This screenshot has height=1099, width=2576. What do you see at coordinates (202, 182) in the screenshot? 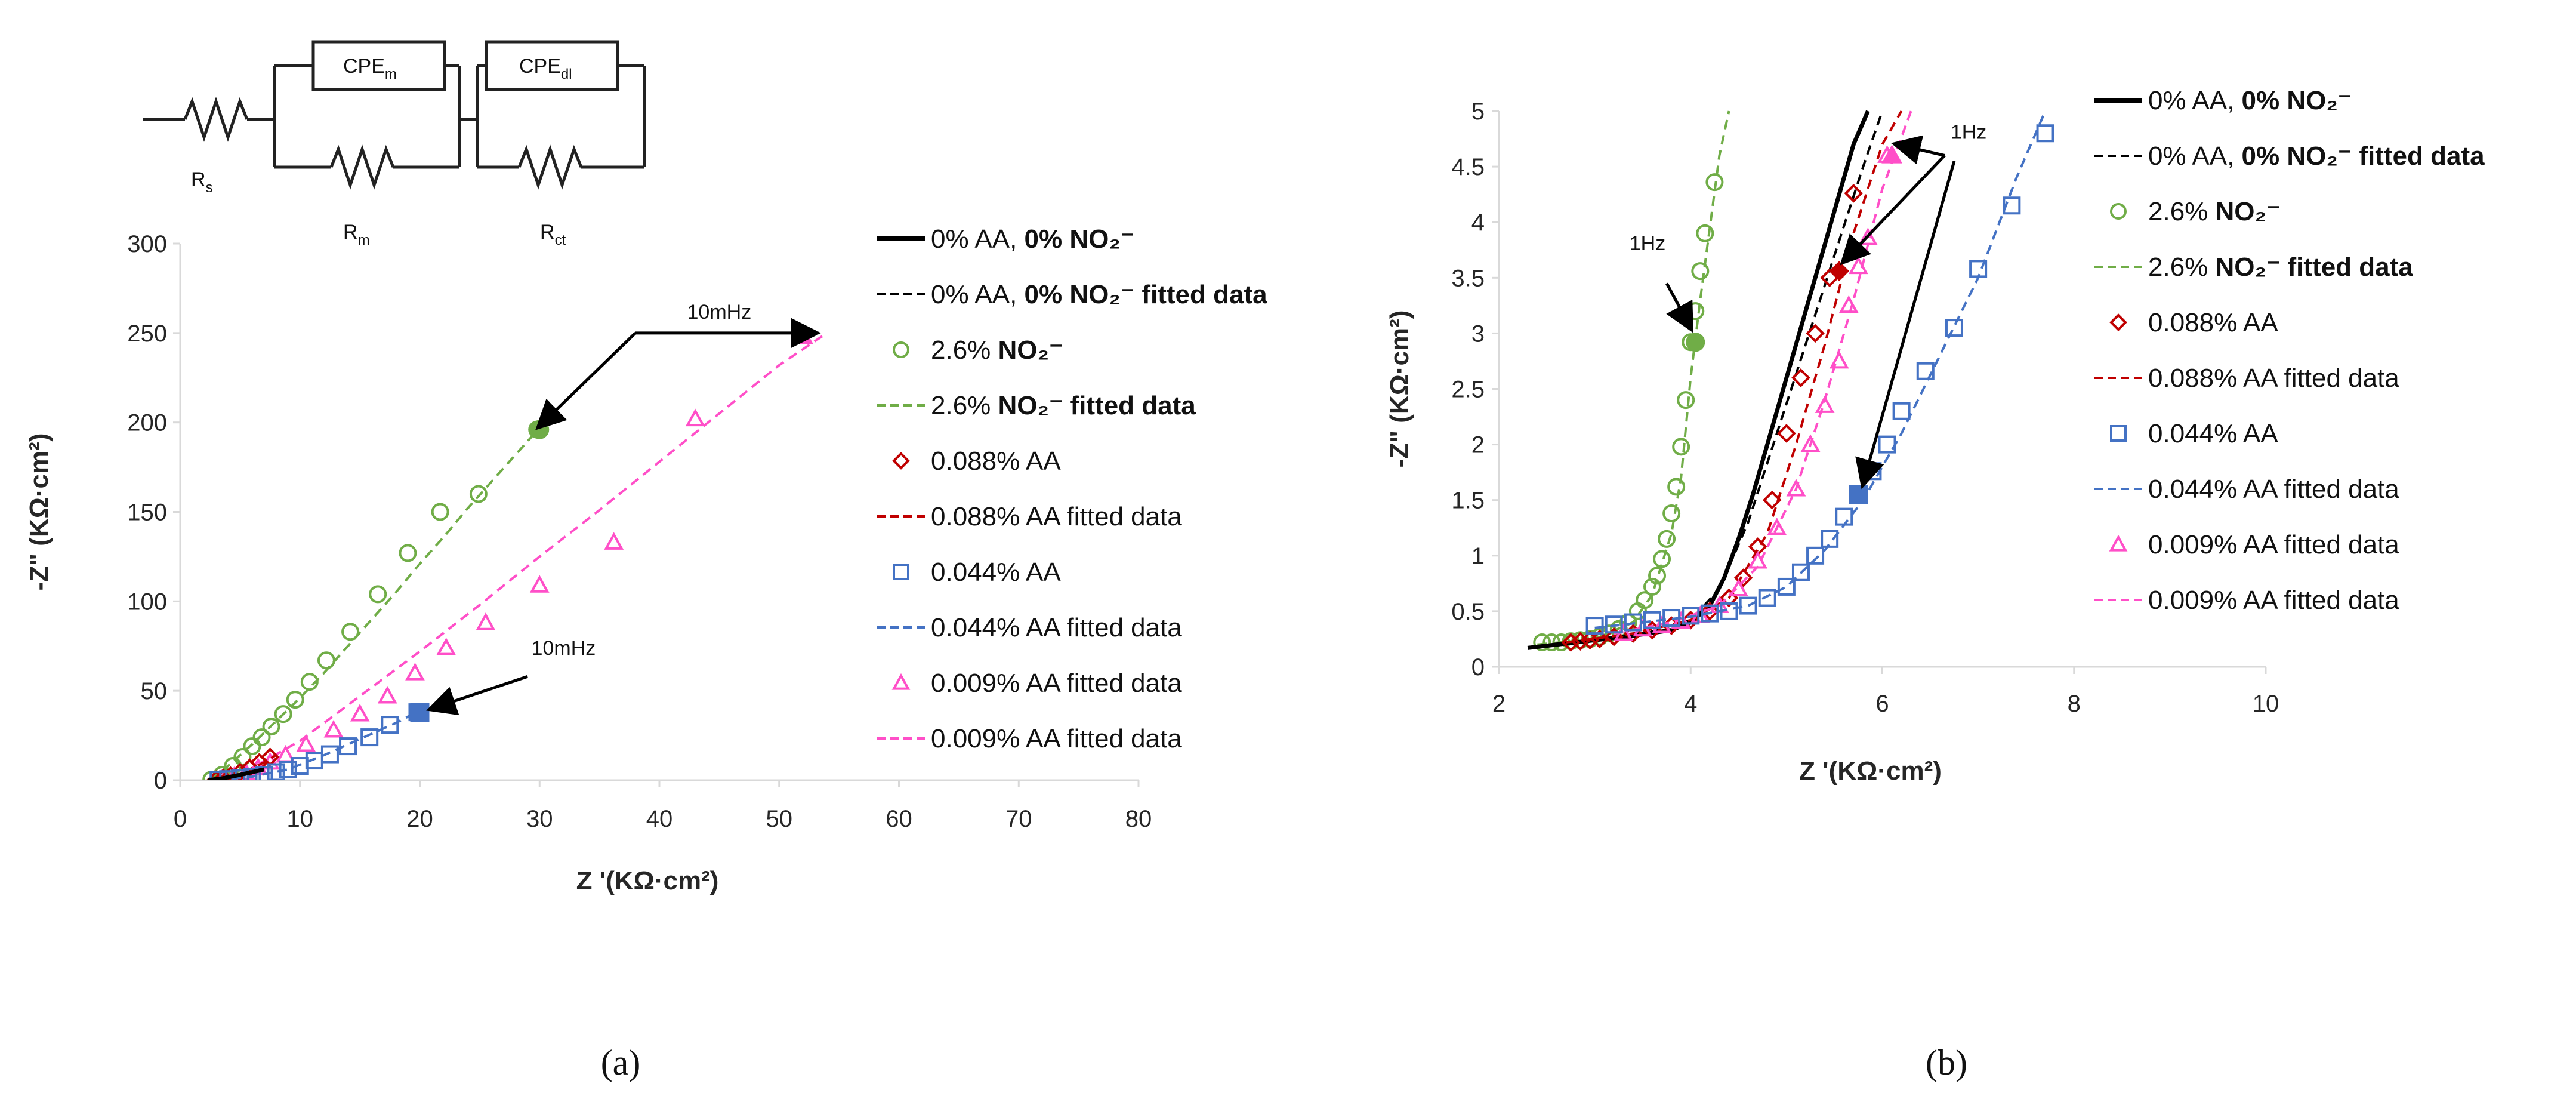
I see `rs-label: Rs` at bounding box center [202, 182].